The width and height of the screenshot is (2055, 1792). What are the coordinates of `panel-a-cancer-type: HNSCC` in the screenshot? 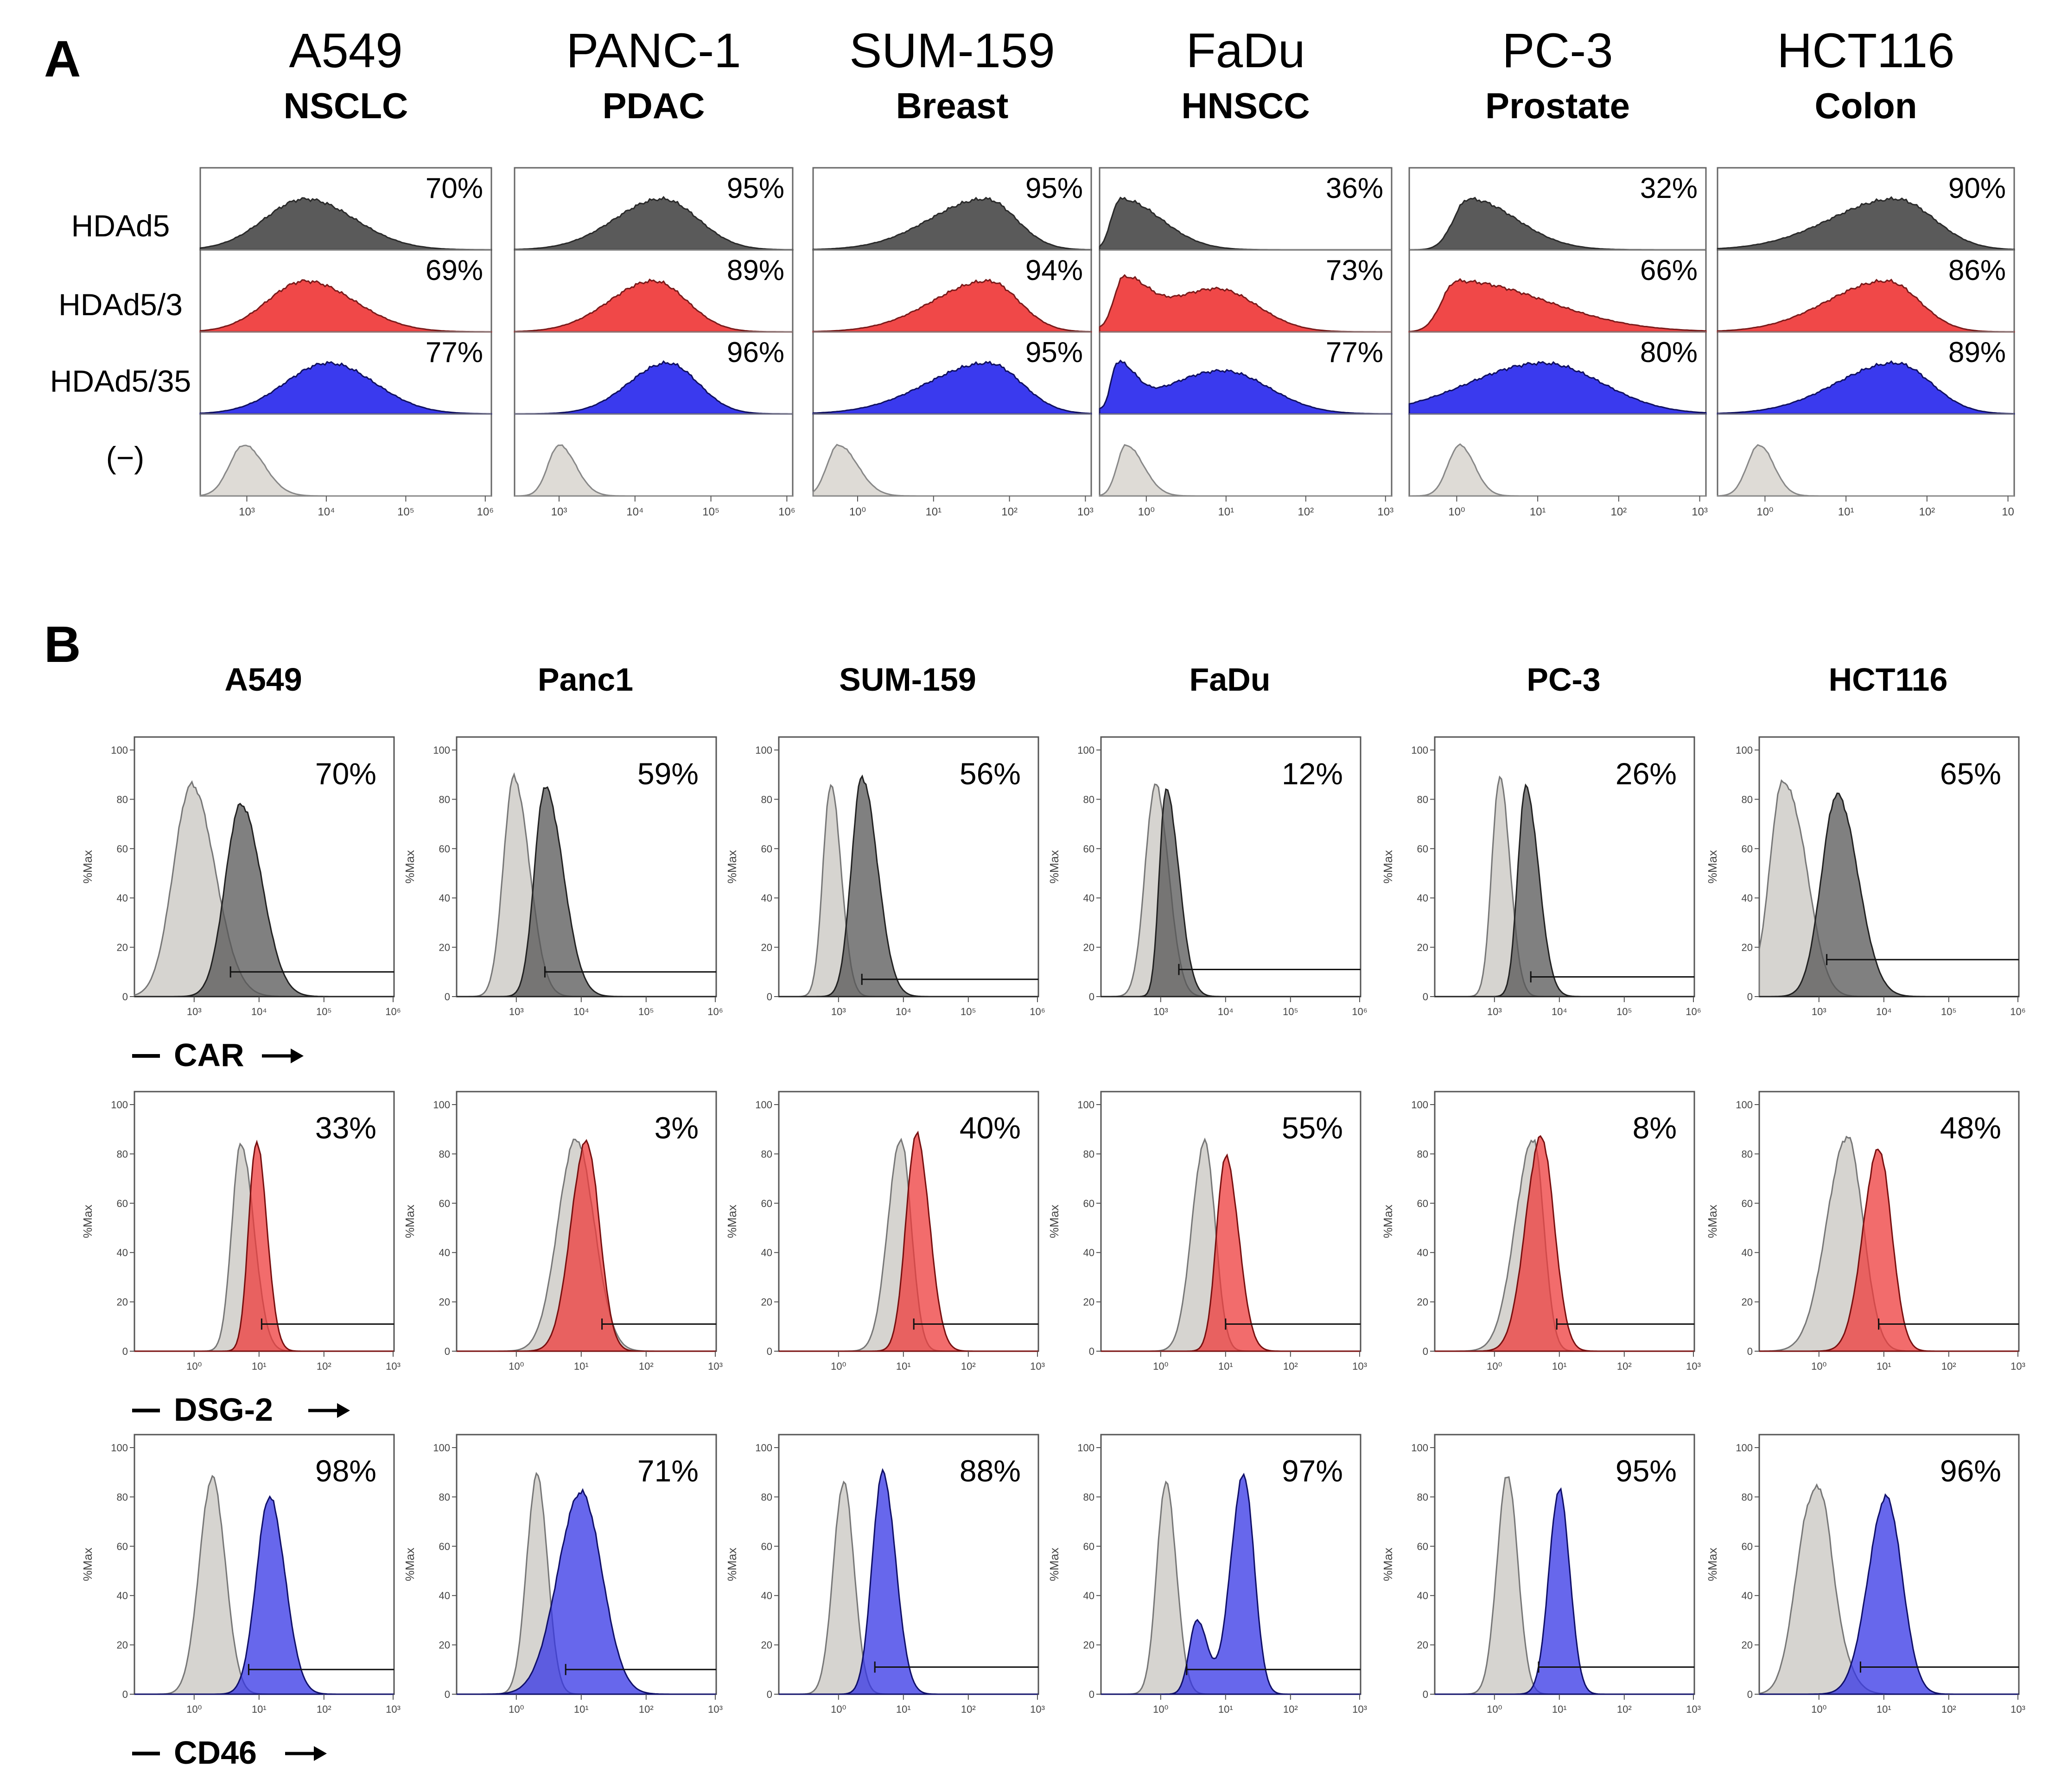 It's located at (1245, 105).